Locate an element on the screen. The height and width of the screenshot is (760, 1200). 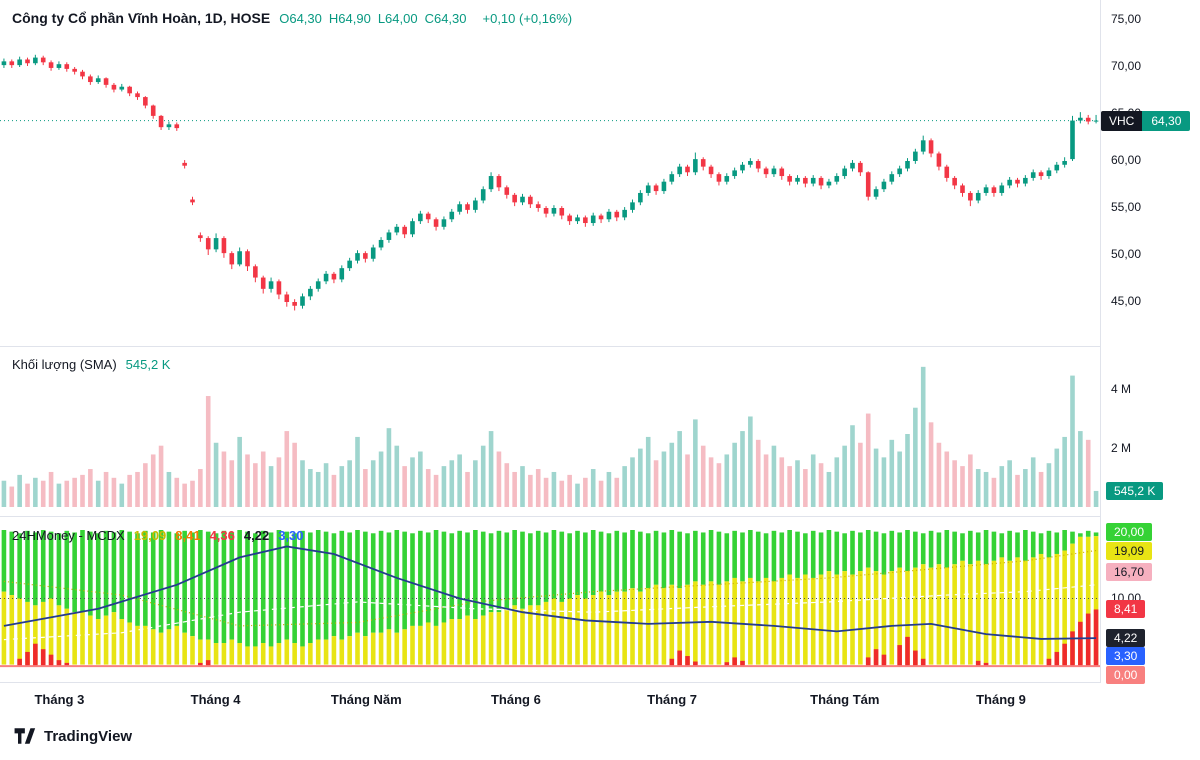
tradingview-logo-icon is located at coordinates (25, 736).